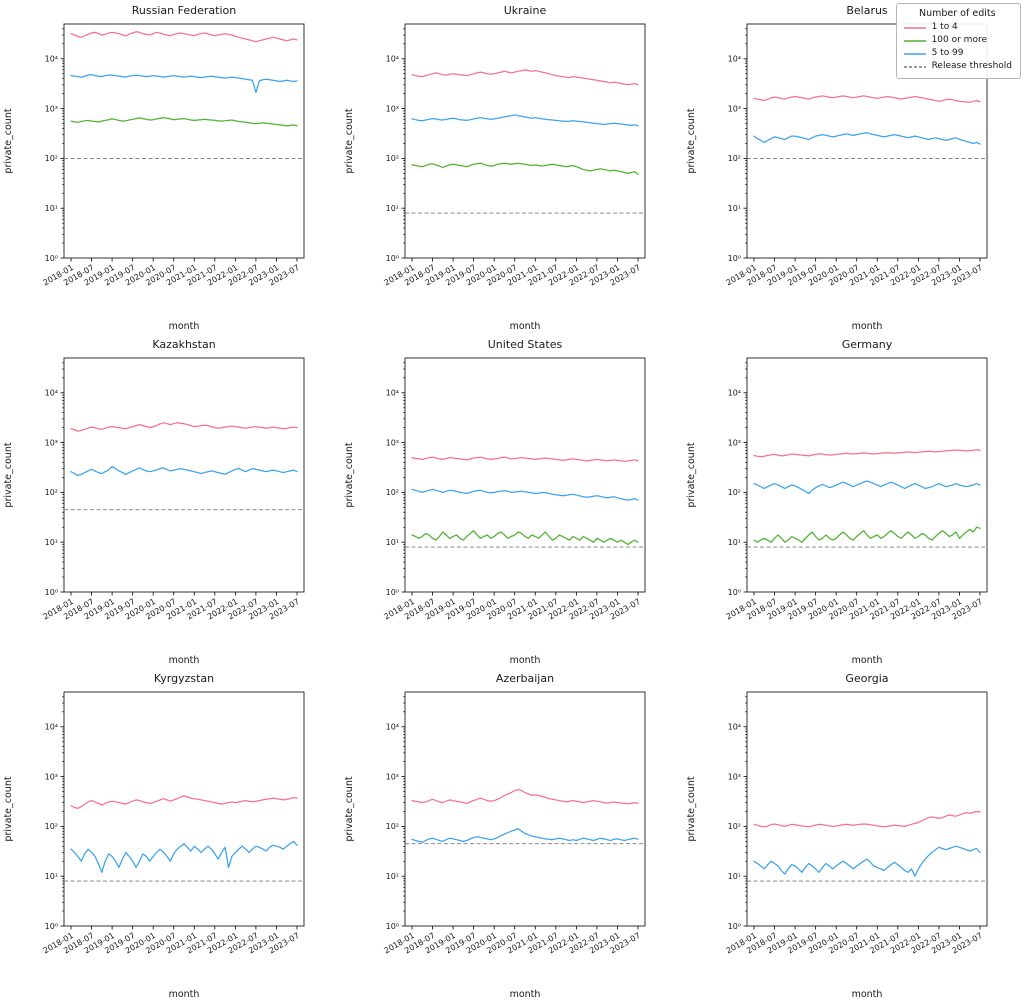 The height and width of the screenshot is (1002, 1024). I want to click on legend-entry: 1 to 4, so click(957, 27).